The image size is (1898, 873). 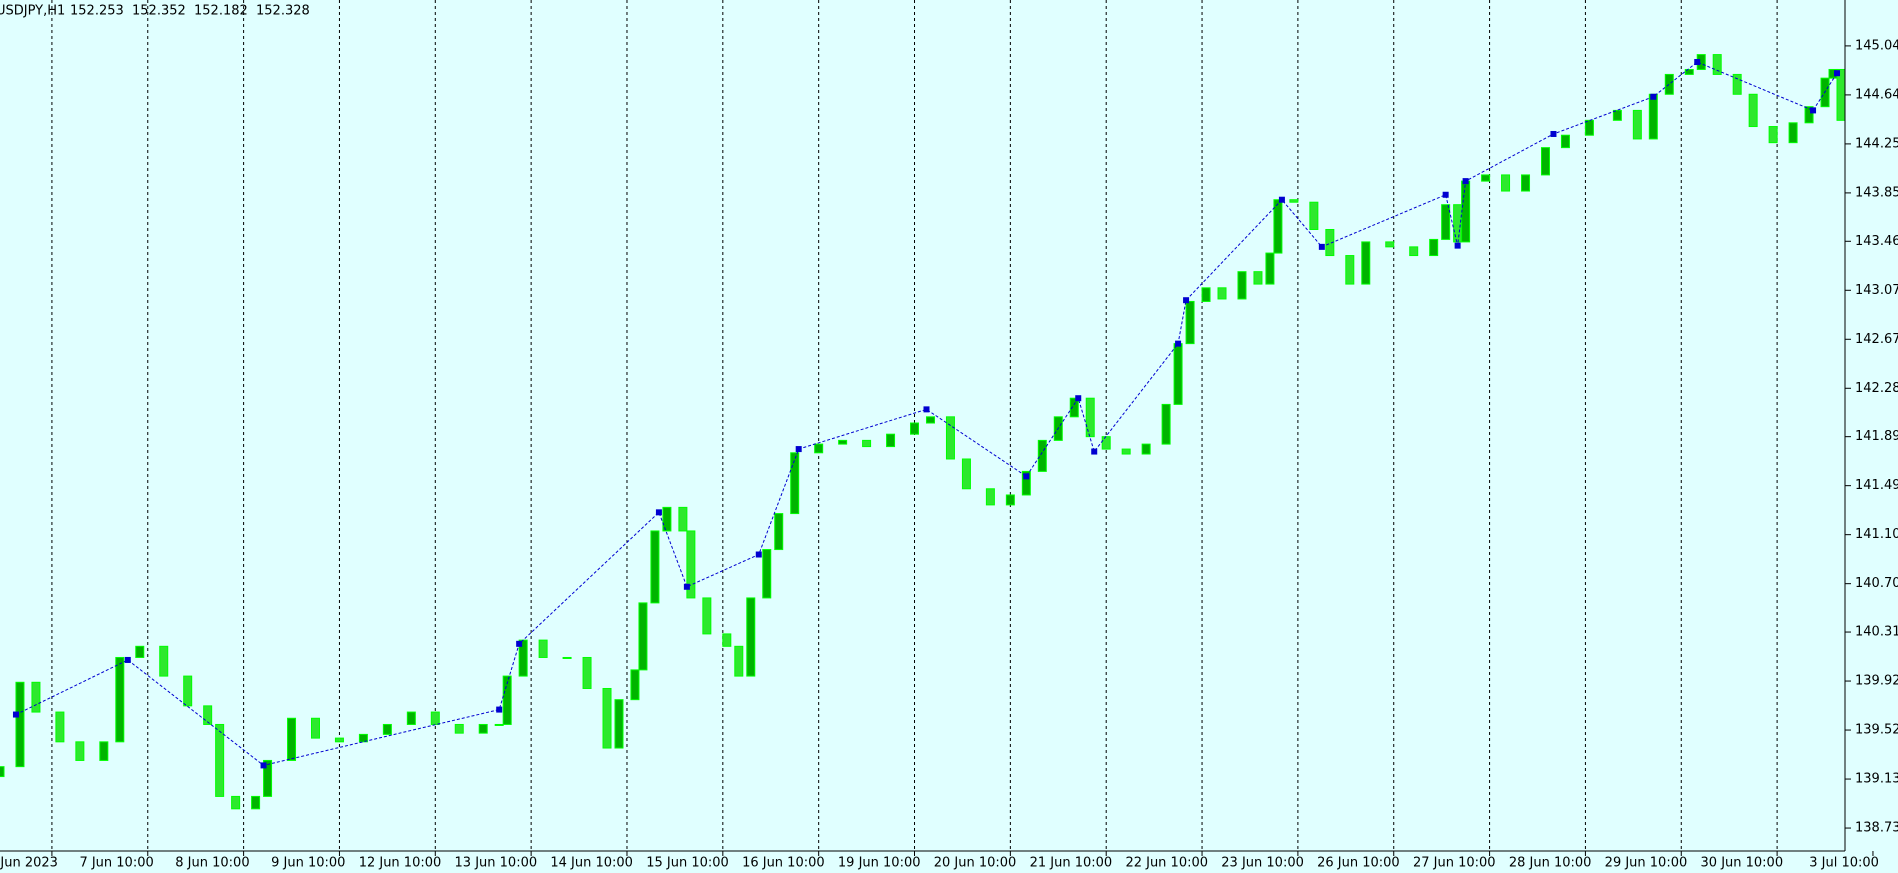 I want to click on quote-value: 152.328, so click(x=283, y=11).